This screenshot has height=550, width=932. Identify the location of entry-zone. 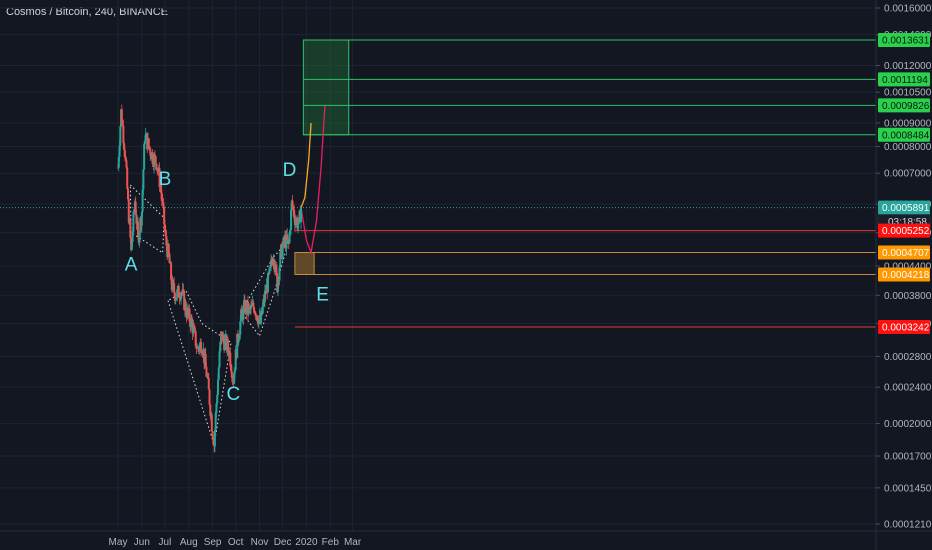
(304, 263).